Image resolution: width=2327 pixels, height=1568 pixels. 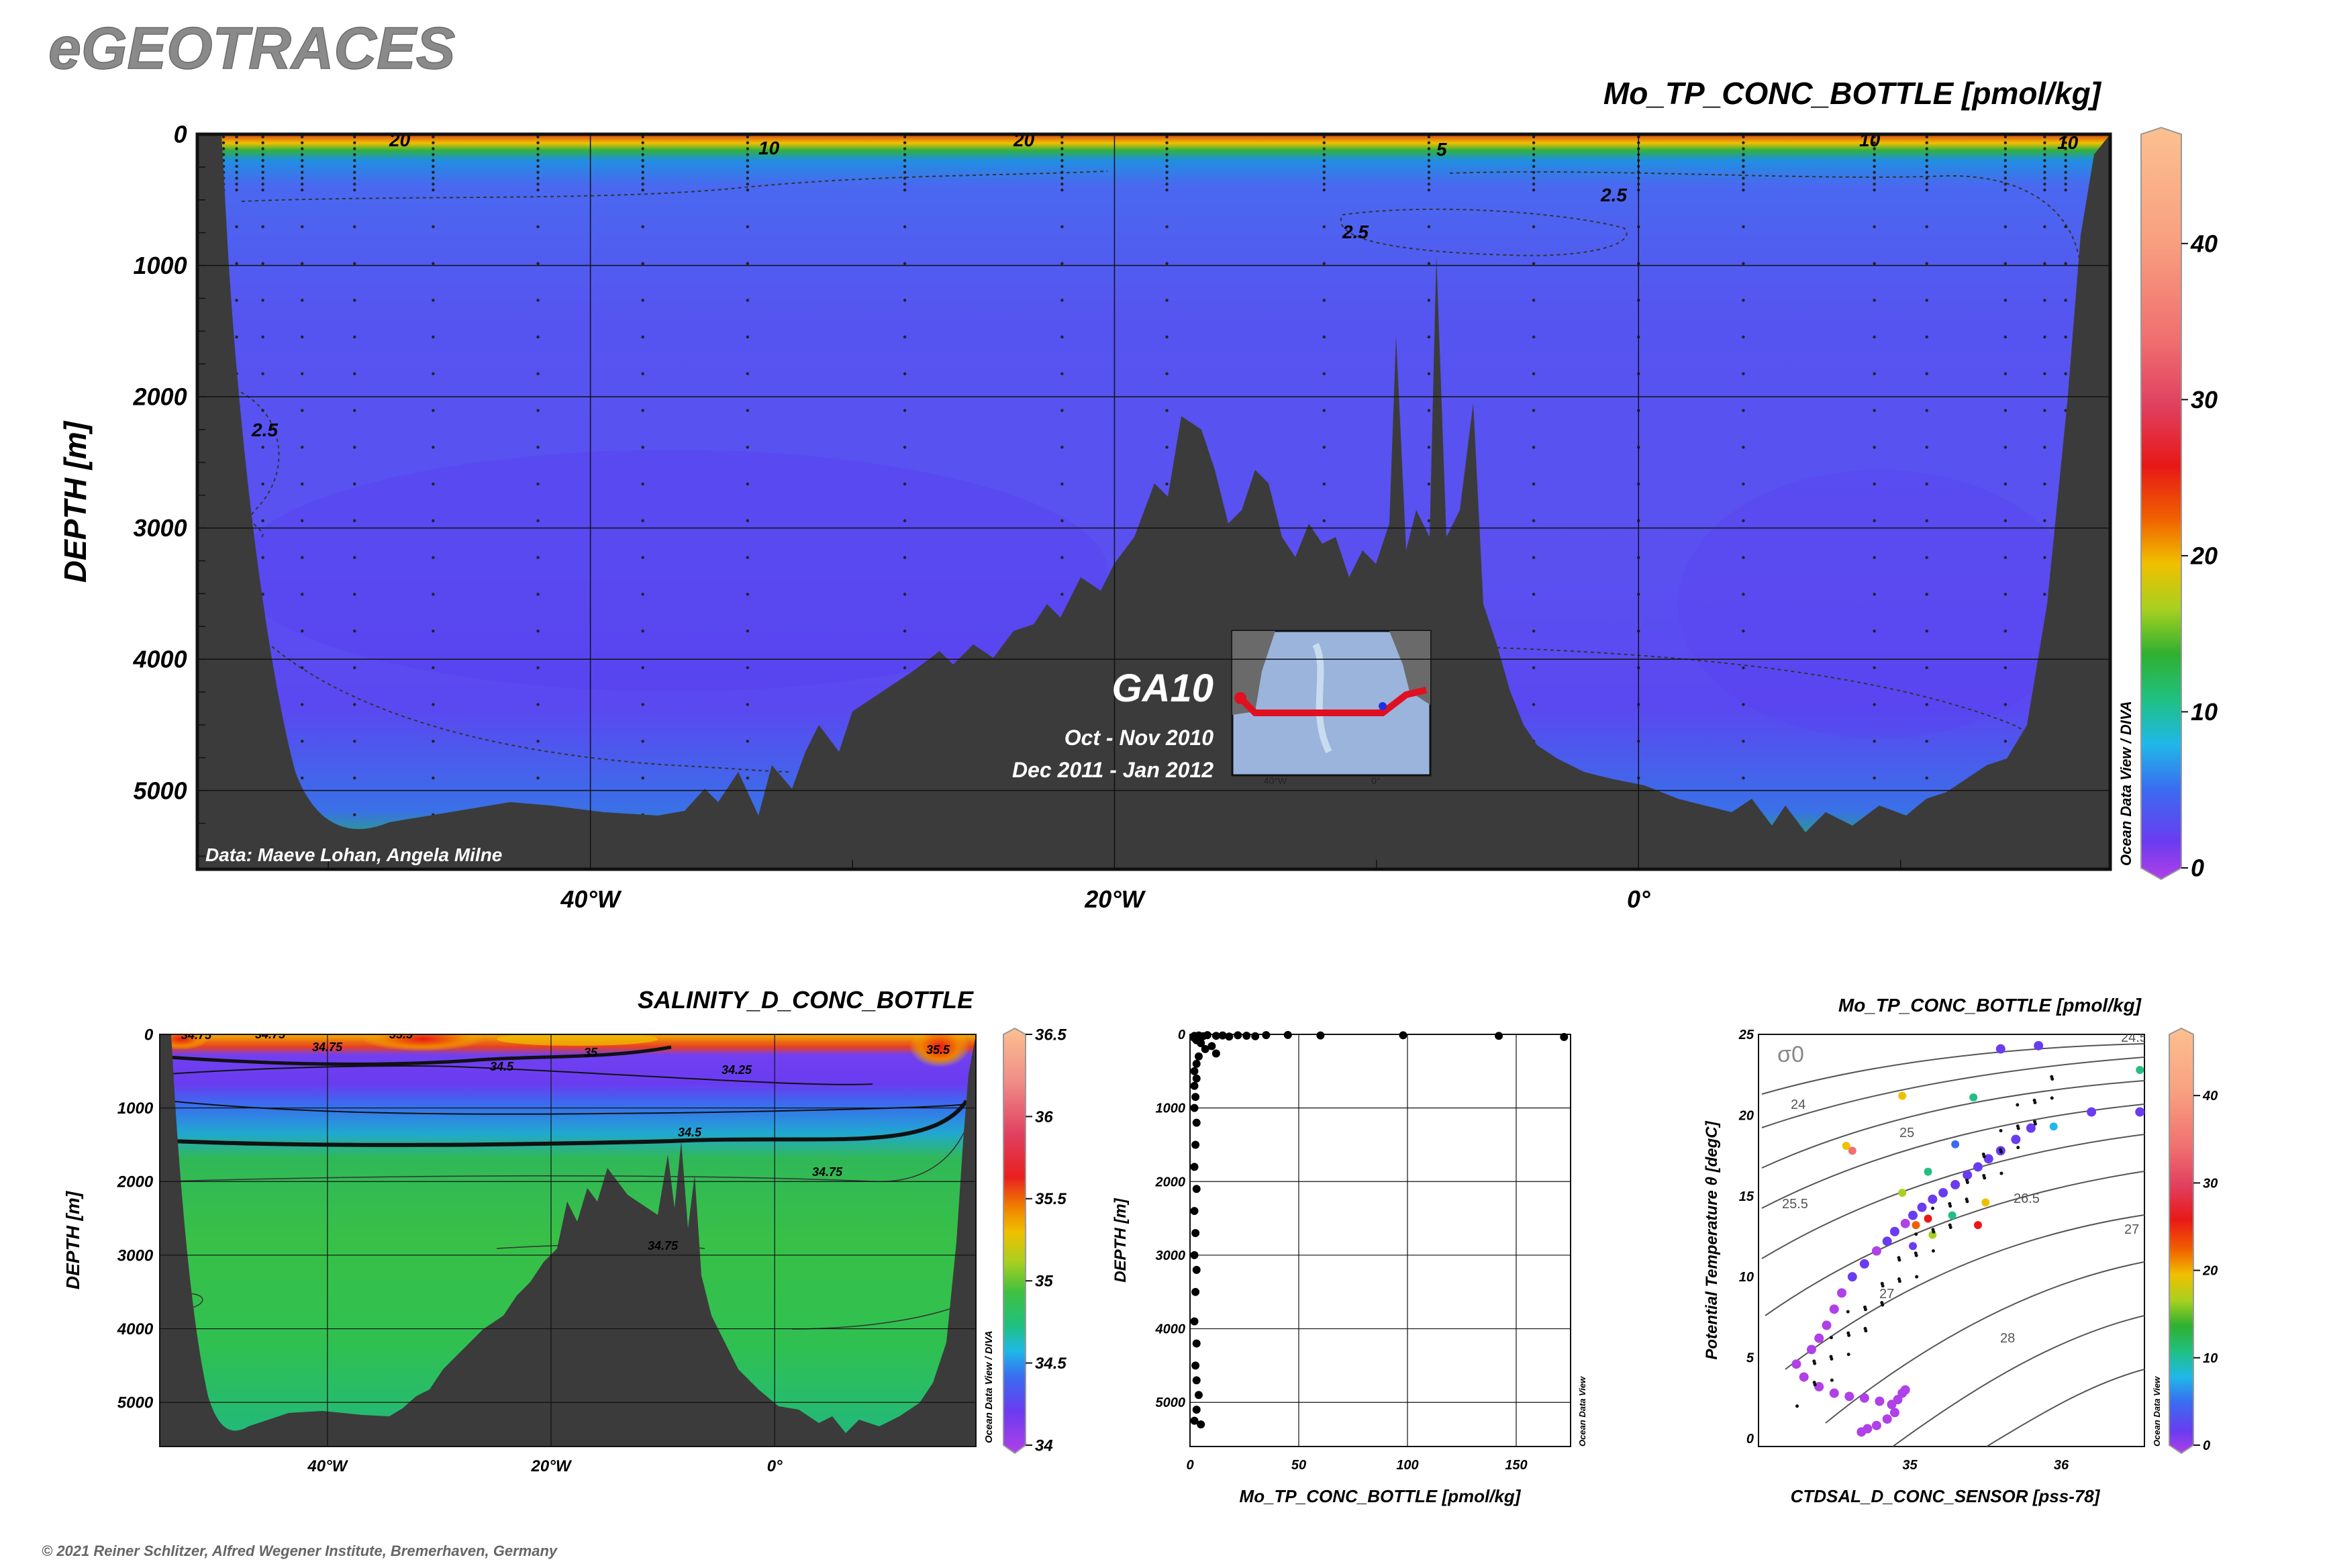 I want to click on y-tick-label: 4000, so click(x=160, y=660).